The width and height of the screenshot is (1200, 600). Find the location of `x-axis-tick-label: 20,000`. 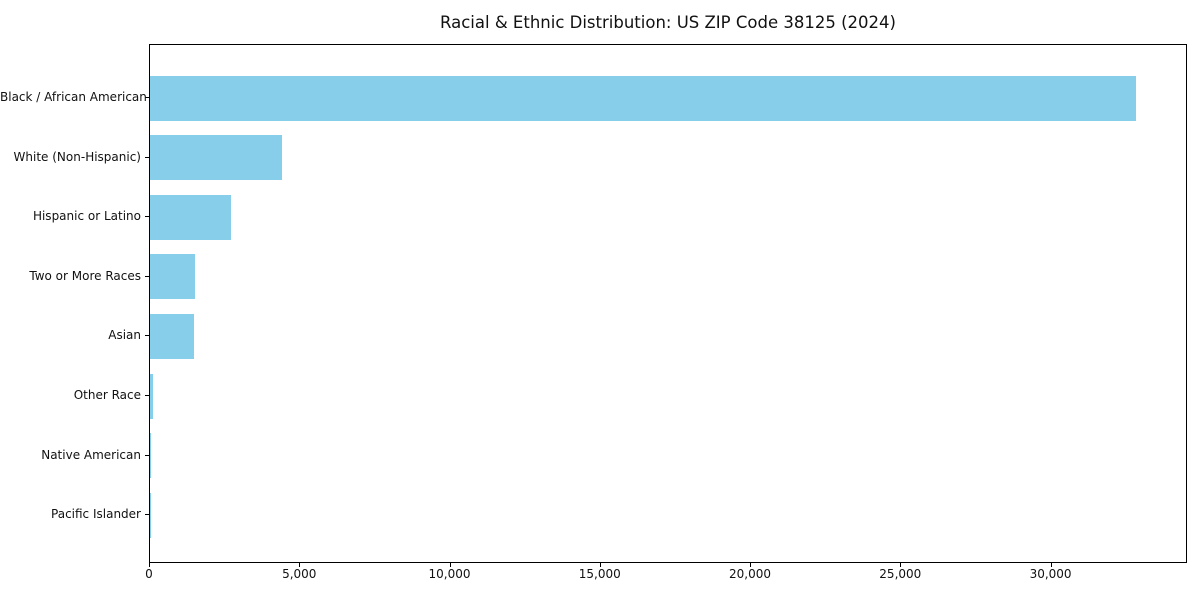

x-axis-tick-label: 20,000 is located at coordinates (750, 574).